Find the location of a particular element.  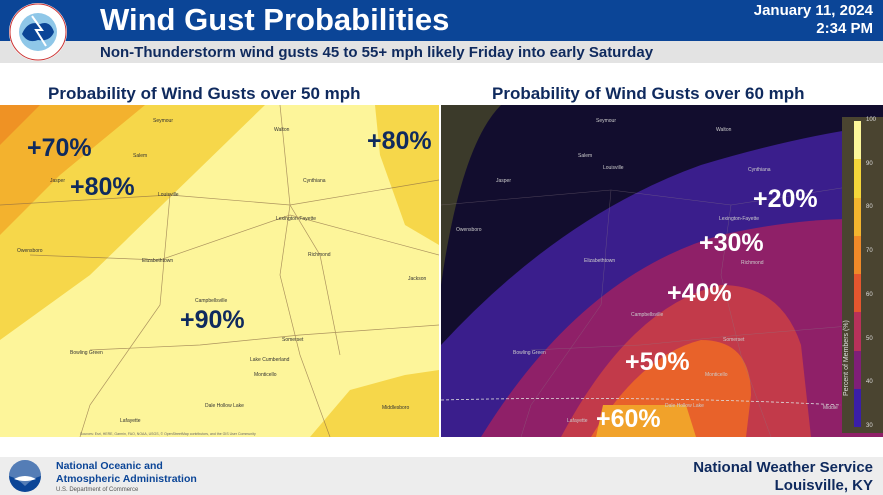

colorbar-tick-label: 100 is located at coordinates (871, 120).